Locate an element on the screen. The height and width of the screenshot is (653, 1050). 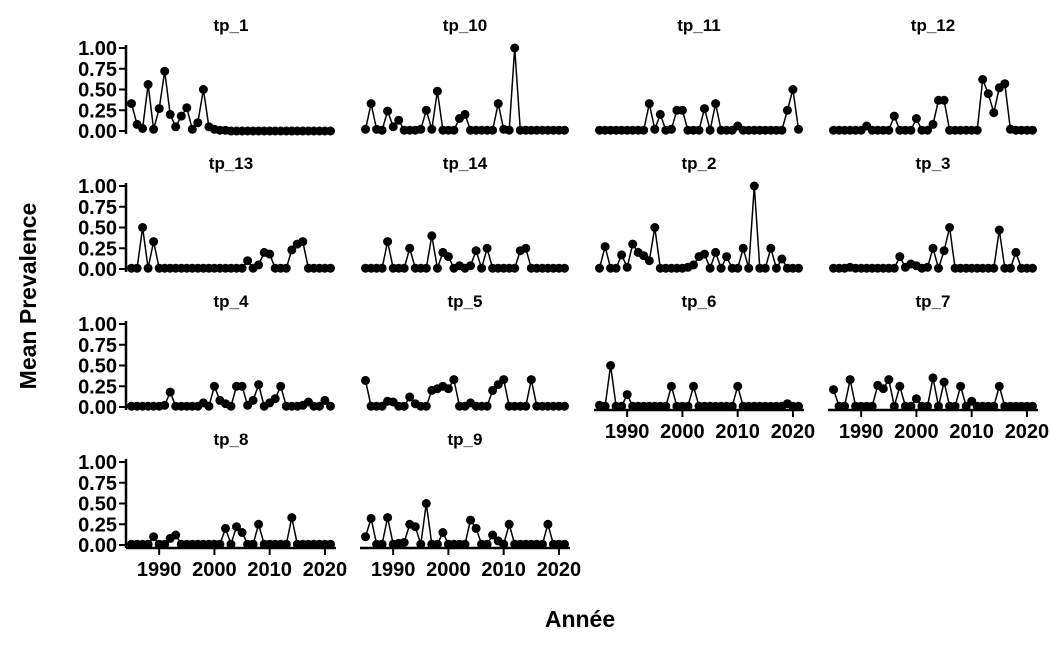
panel-title: tp_8 is located at coordinates (231, 439).